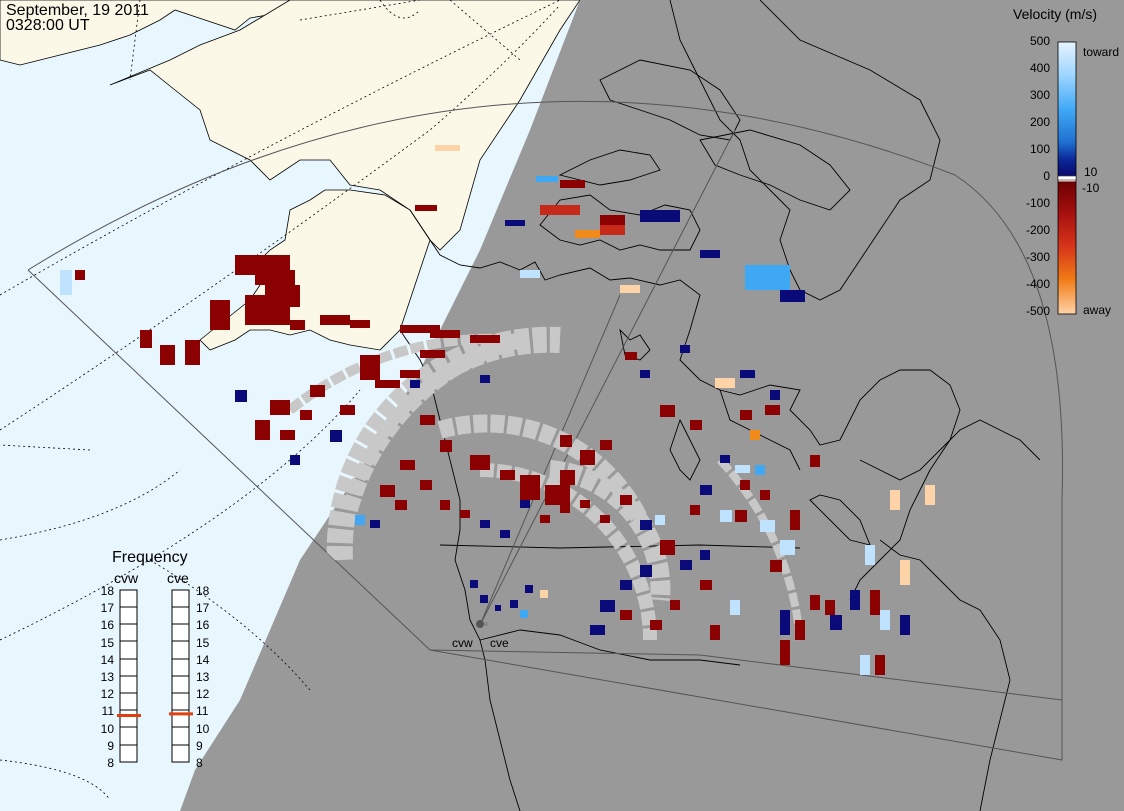 This screenshot has height=811, width=1124. What do you see at coordinates (1055, 14) in the screenshot?
I see `colorbar-title: Velocity (m/s)` at bounding box center [1055, 14].